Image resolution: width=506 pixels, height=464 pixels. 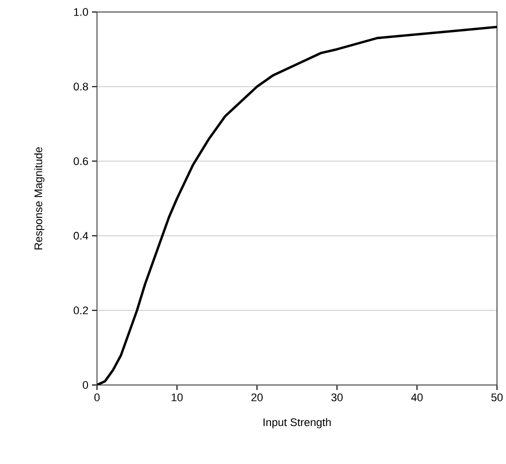 What do you see at coordinates (81, 86) in the screenshot?
I see `y-tick-label: 0.8` at bounding box center [81, 86].